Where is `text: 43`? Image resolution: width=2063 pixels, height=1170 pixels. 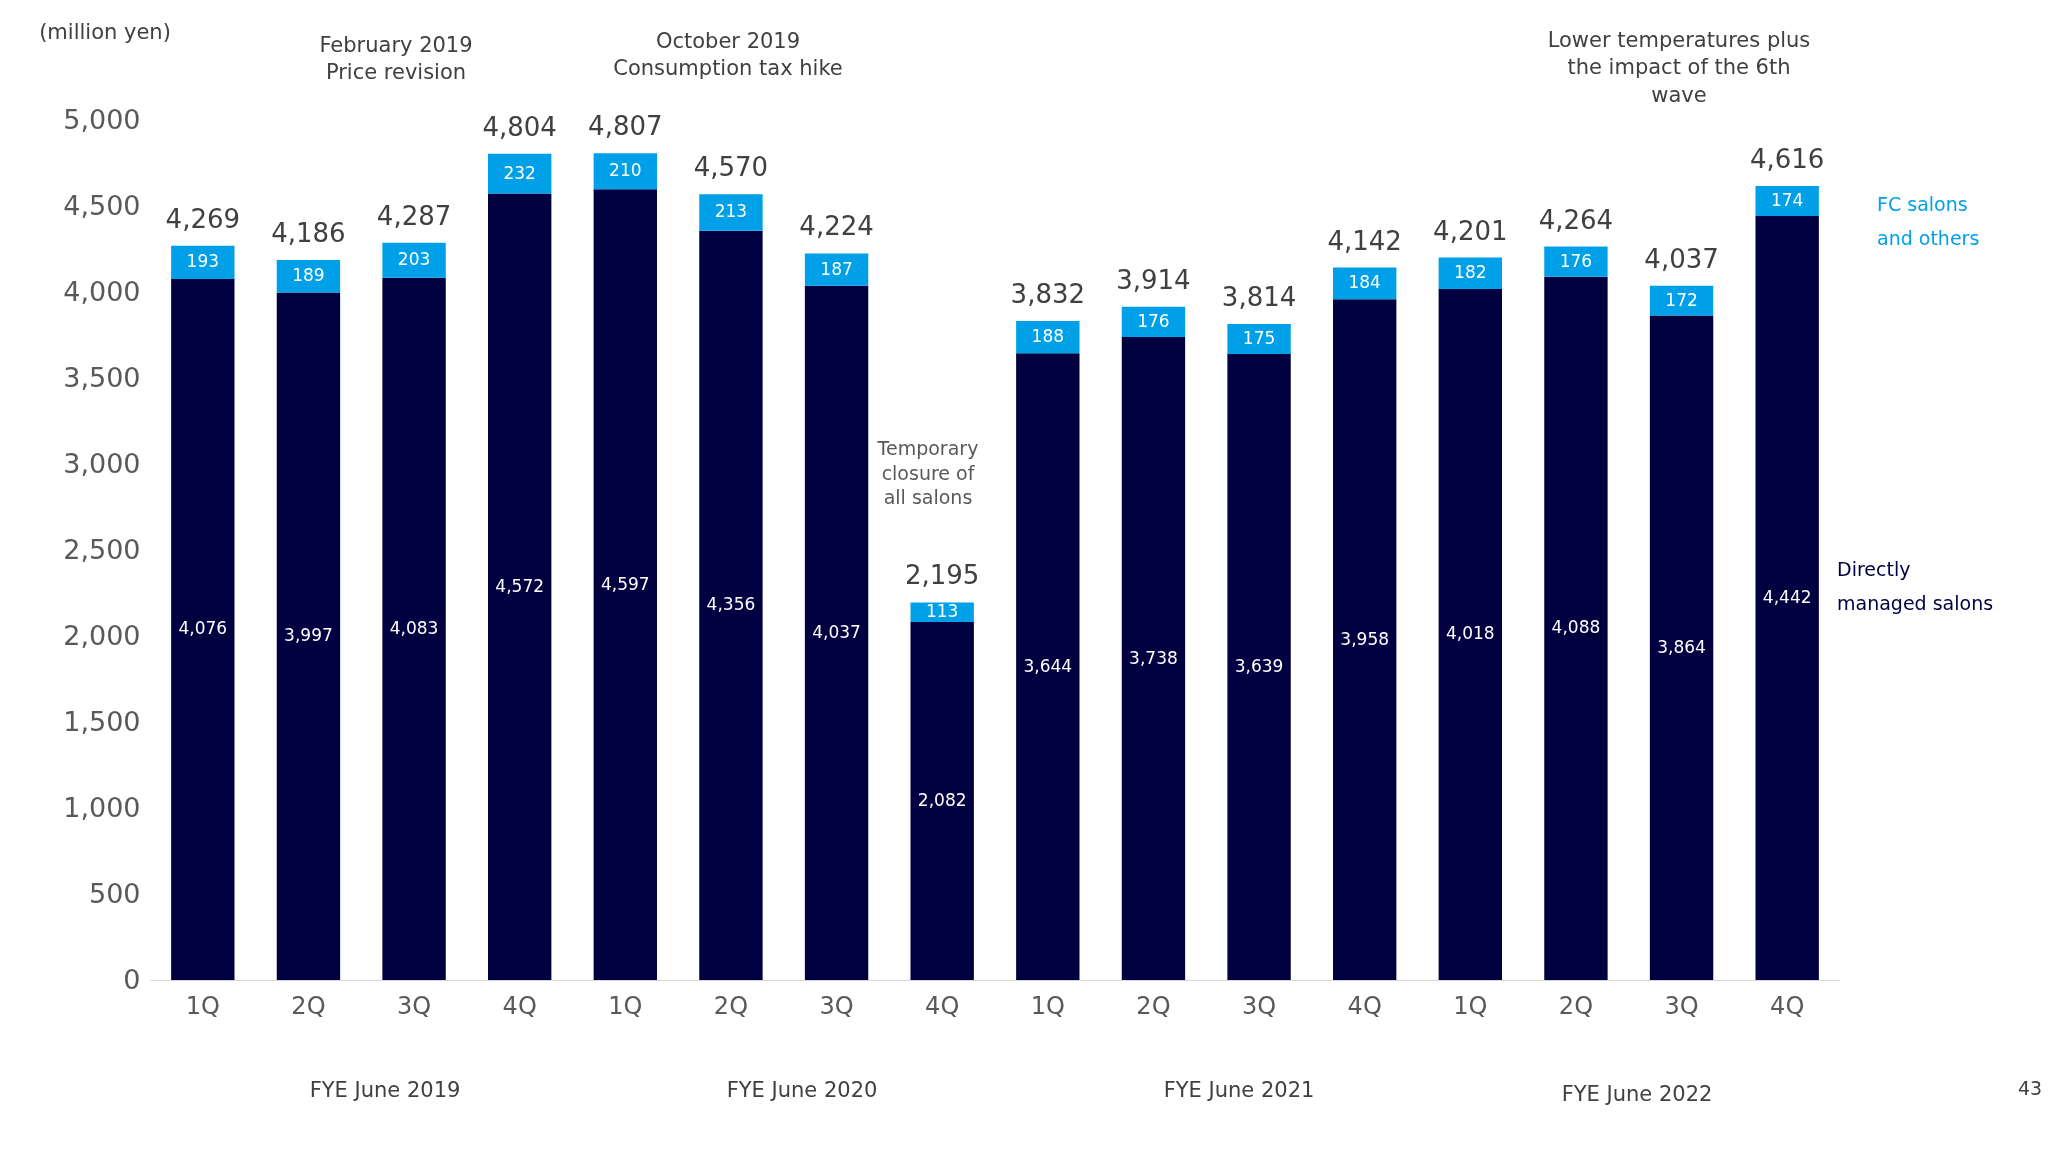
text: 43 is located at coordinates (2030, 1088).